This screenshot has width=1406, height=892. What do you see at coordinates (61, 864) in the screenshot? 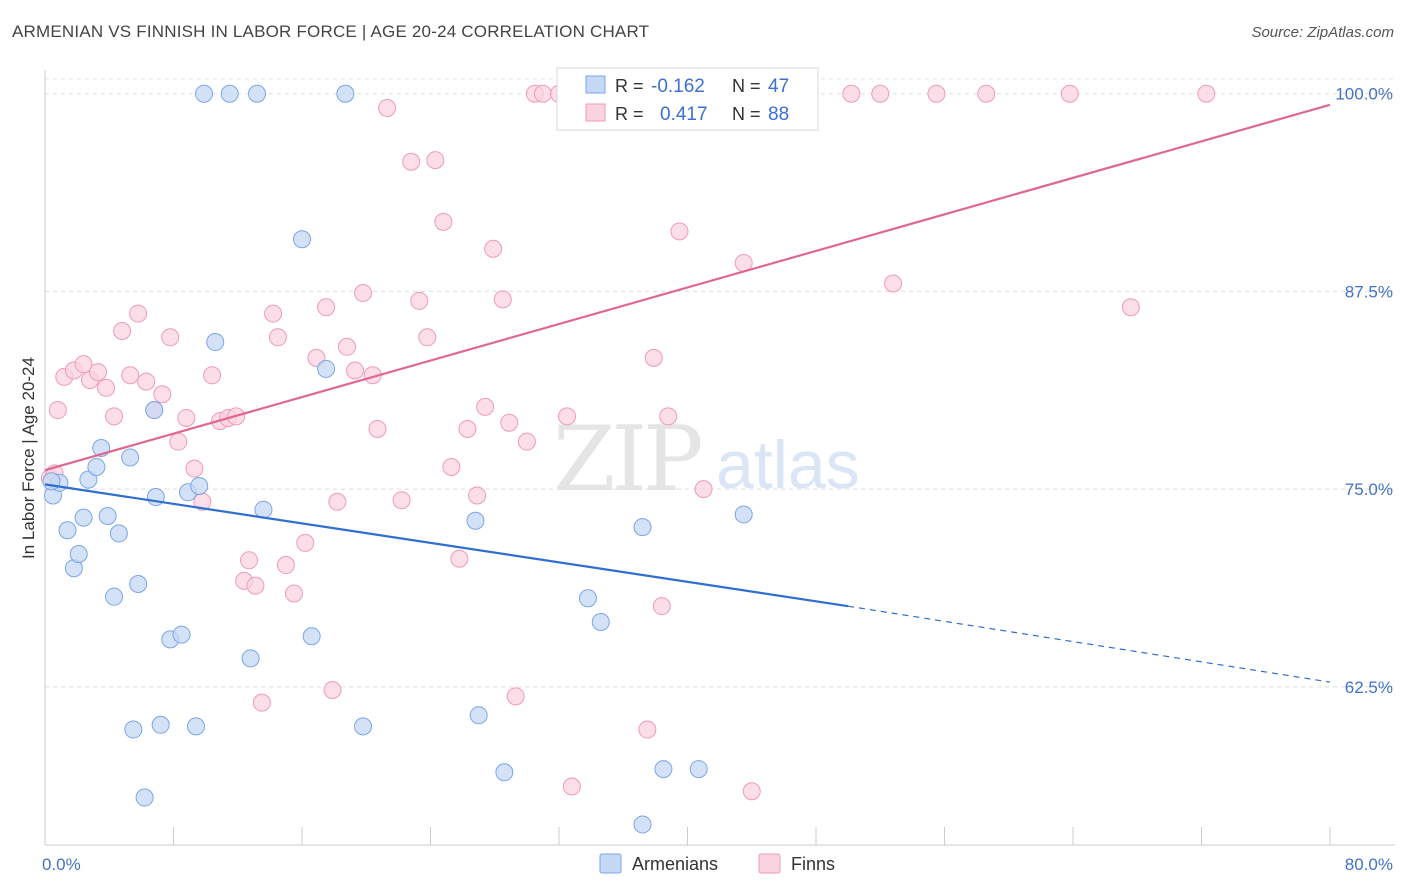
I see `x-tick-label-0: 0.0%` at bounding box center [61, 864].